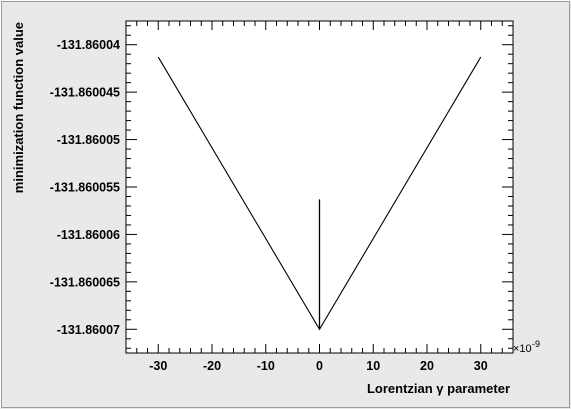 The width and height of the screenshot is (571, 409). What do you see at coordinates (85, 282) in the screenshot?
I see `y-tick-label: -131.860065` at bounding box center [85, 282].